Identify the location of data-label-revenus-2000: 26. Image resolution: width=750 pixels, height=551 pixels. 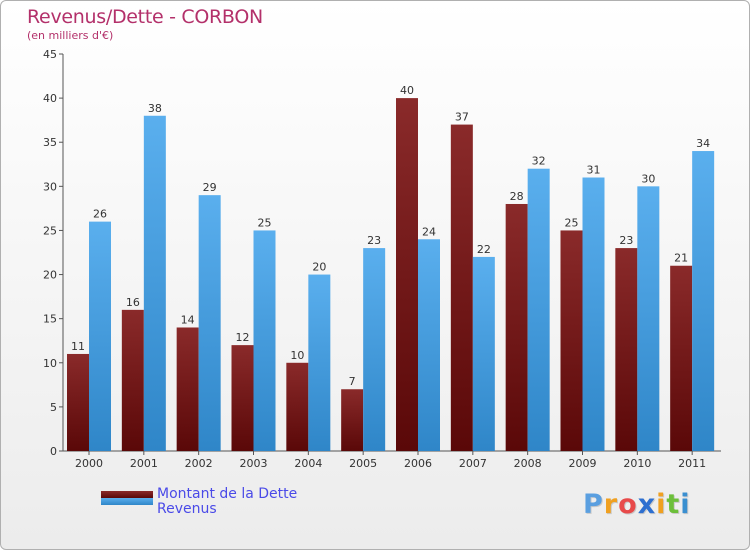
(100, 214).